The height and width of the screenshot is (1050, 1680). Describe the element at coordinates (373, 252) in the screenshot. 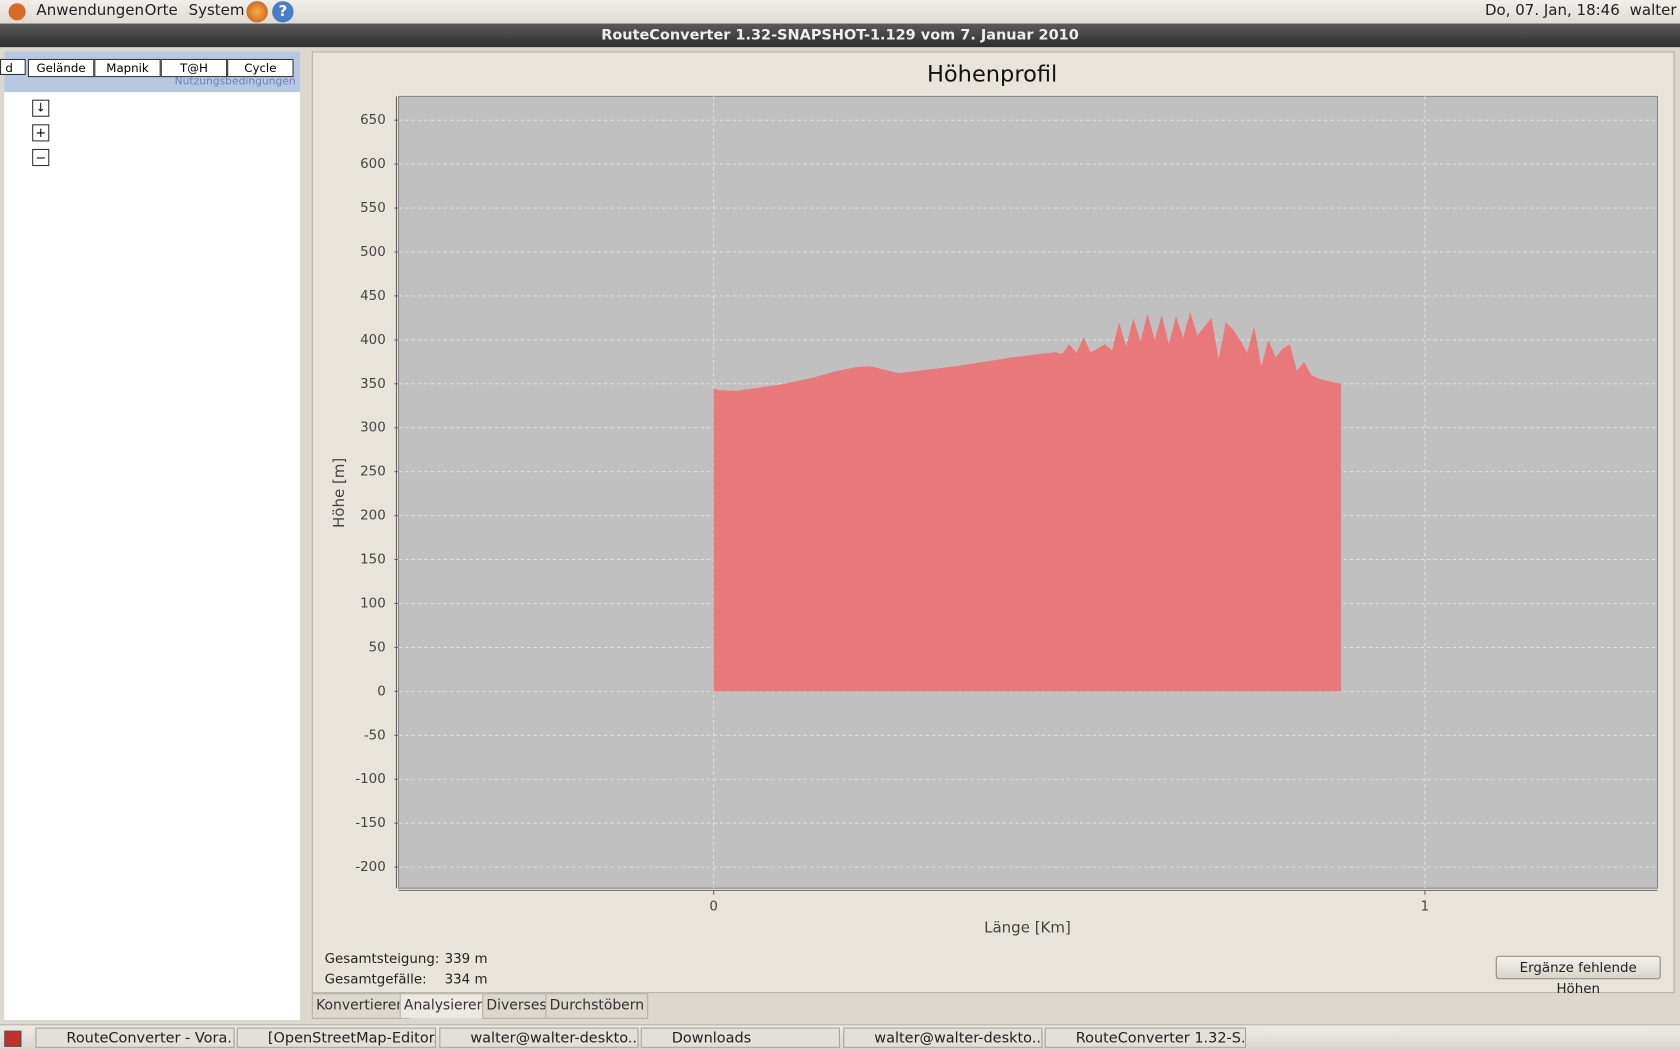

I see `y-tick-label: 500` at that location.